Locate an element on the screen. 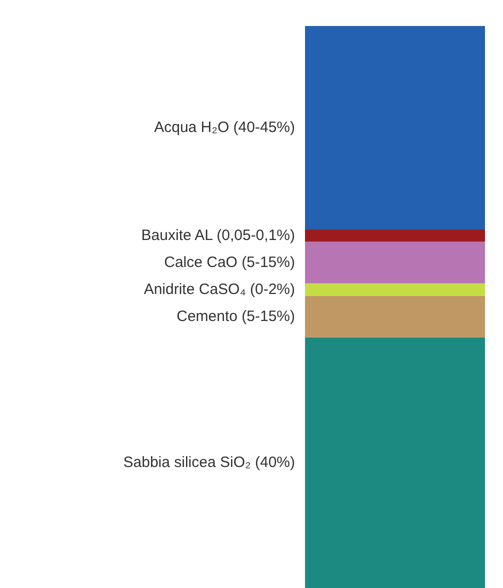 Image resolution: width=503 pixels, height=588 pixels. series-label: Acqua H₂O (40-45%) is located at coordinates (224, 127).